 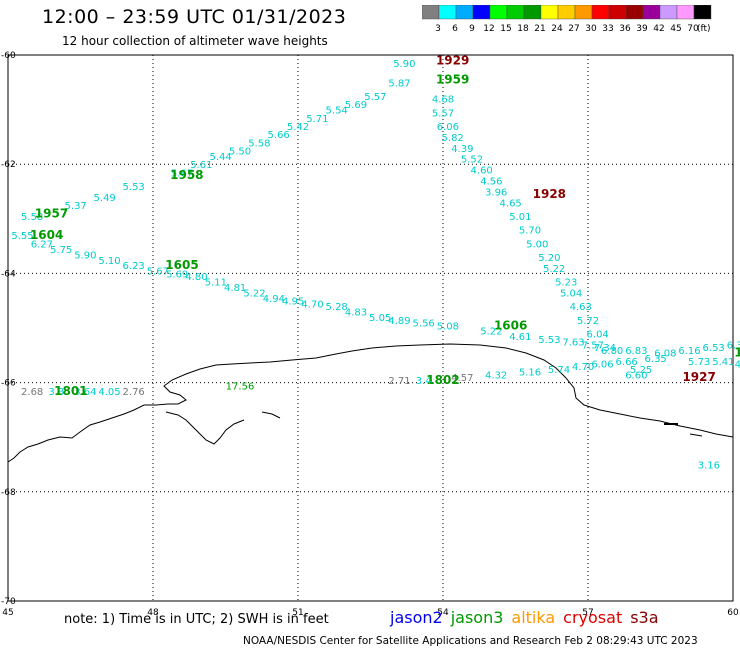 I want to click on wave-height-label: 4.60, so click(x=482, y=171).